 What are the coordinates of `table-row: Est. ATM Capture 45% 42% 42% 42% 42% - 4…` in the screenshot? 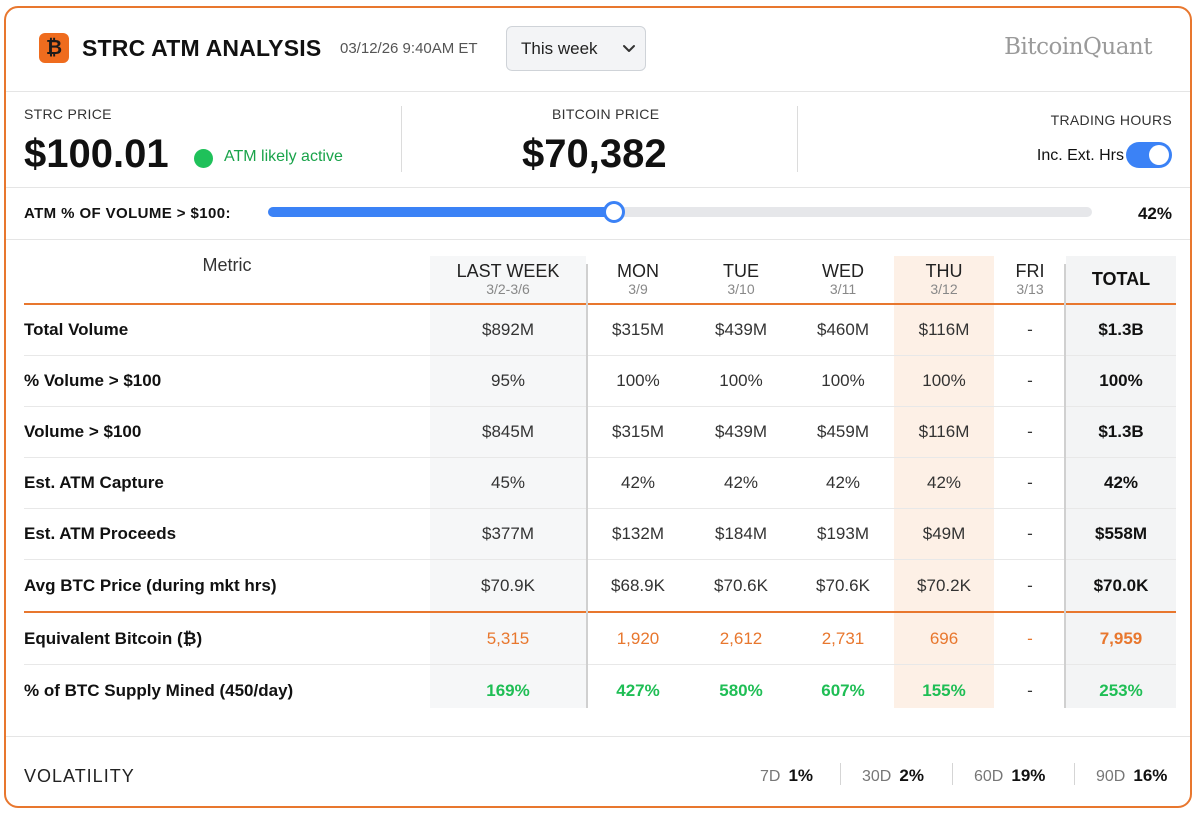 It's located at (600, 483).